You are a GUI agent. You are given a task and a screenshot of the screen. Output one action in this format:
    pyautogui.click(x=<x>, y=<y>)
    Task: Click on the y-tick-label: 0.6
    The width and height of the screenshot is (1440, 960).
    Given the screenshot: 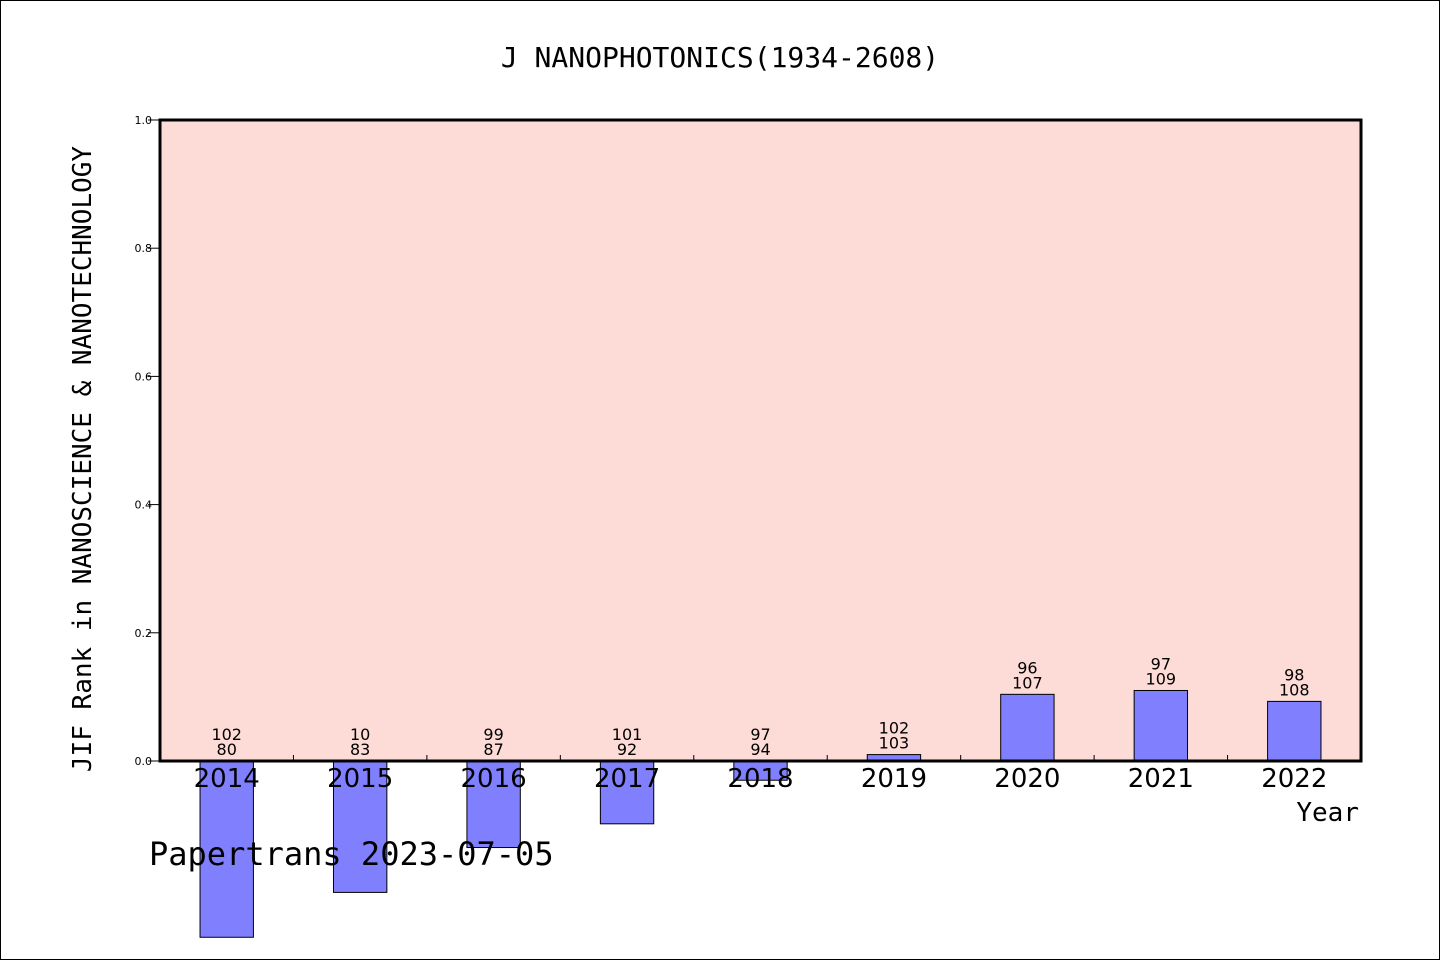 What is the action you would take?
    pyautogui.click(x=144, y=376)
    